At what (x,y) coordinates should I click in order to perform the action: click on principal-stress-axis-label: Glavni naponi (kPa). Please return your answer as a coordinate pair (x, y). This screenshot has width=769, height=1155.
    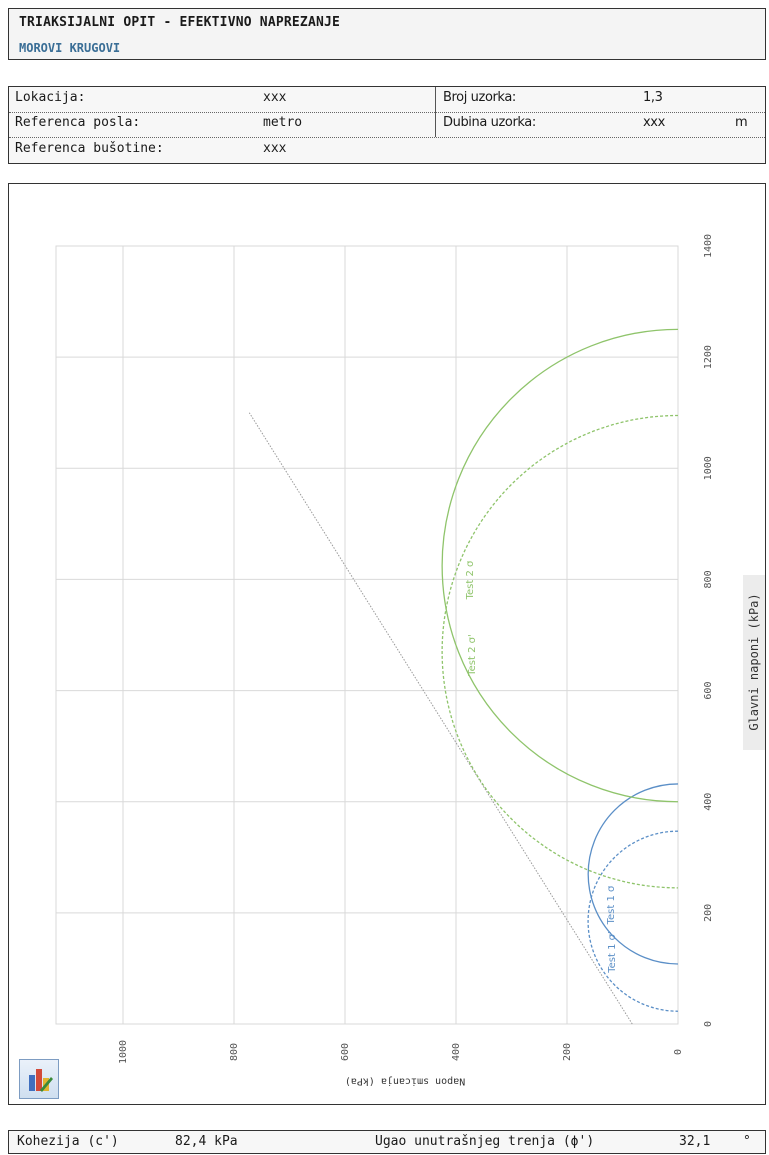
    Looking at the image, I should click on (754, 662).